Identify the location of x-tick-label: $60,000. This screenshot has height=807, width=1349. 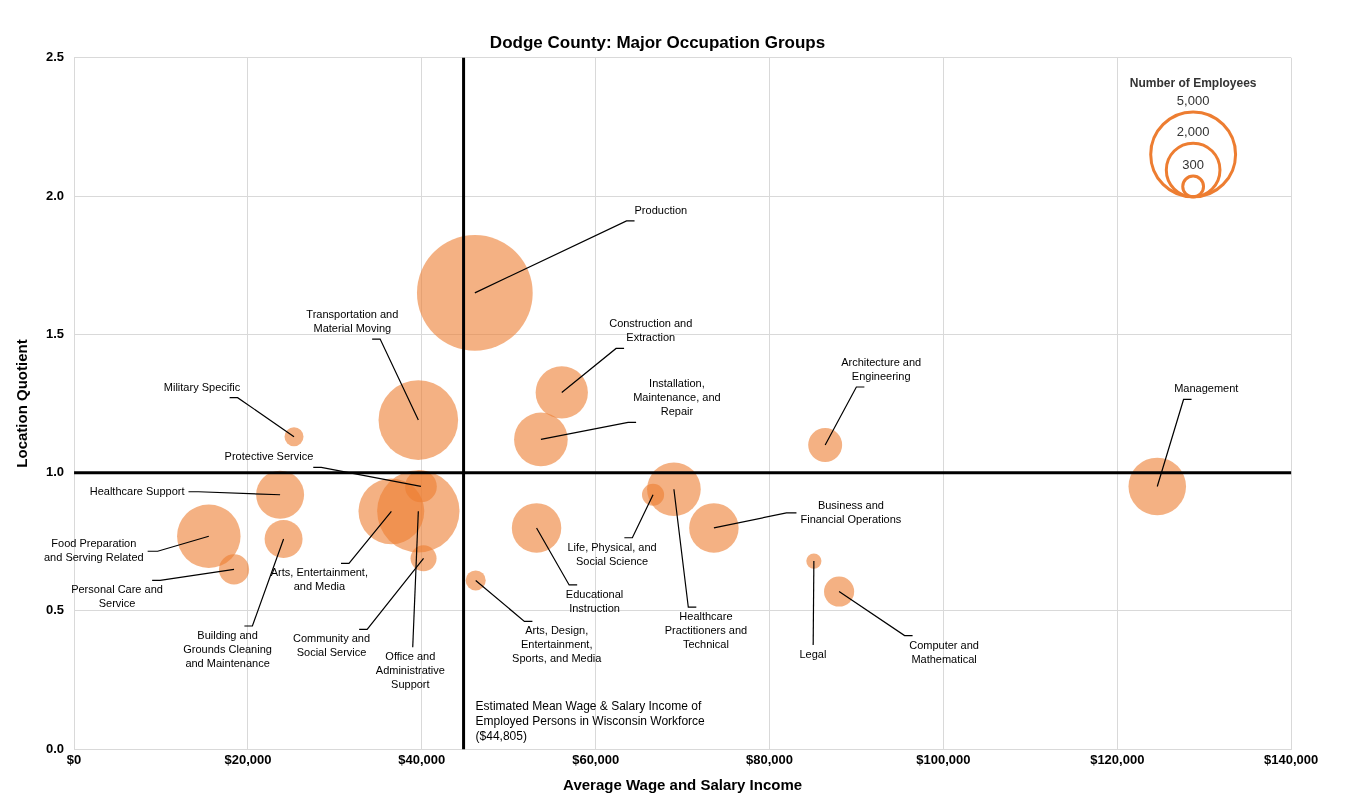
(596, 759).